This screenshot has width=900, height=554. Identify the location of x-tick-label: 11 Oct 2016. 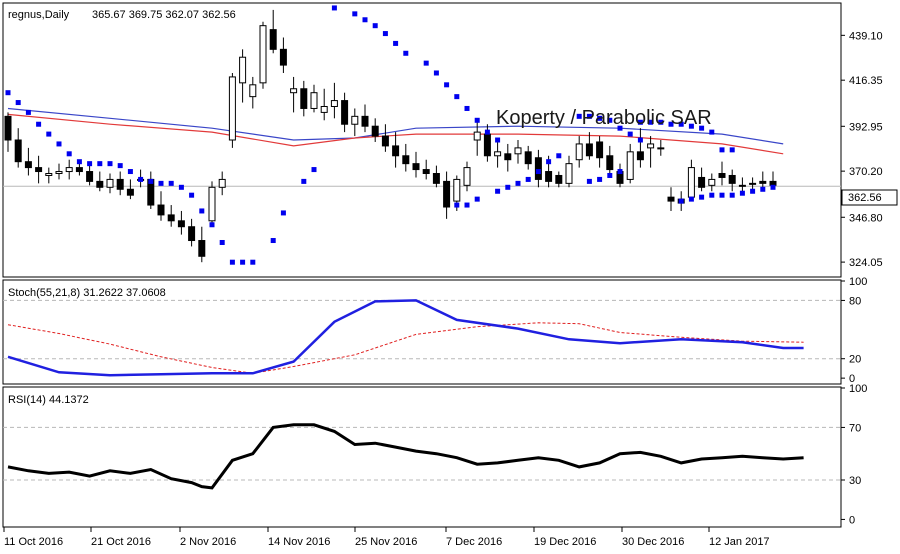
(33, 542).